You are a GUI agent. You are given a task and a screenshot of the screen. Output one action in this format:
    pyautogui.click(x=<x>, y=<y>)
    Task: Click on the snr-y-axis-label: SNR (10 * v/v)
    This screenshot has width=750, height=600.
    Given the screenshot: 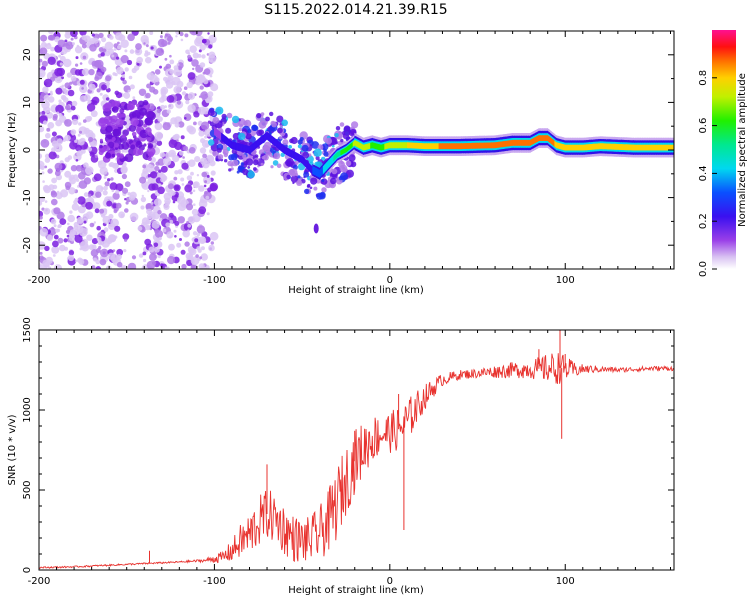 What is the action you would take?
    pyautogui.click(x=12, y=449)
    